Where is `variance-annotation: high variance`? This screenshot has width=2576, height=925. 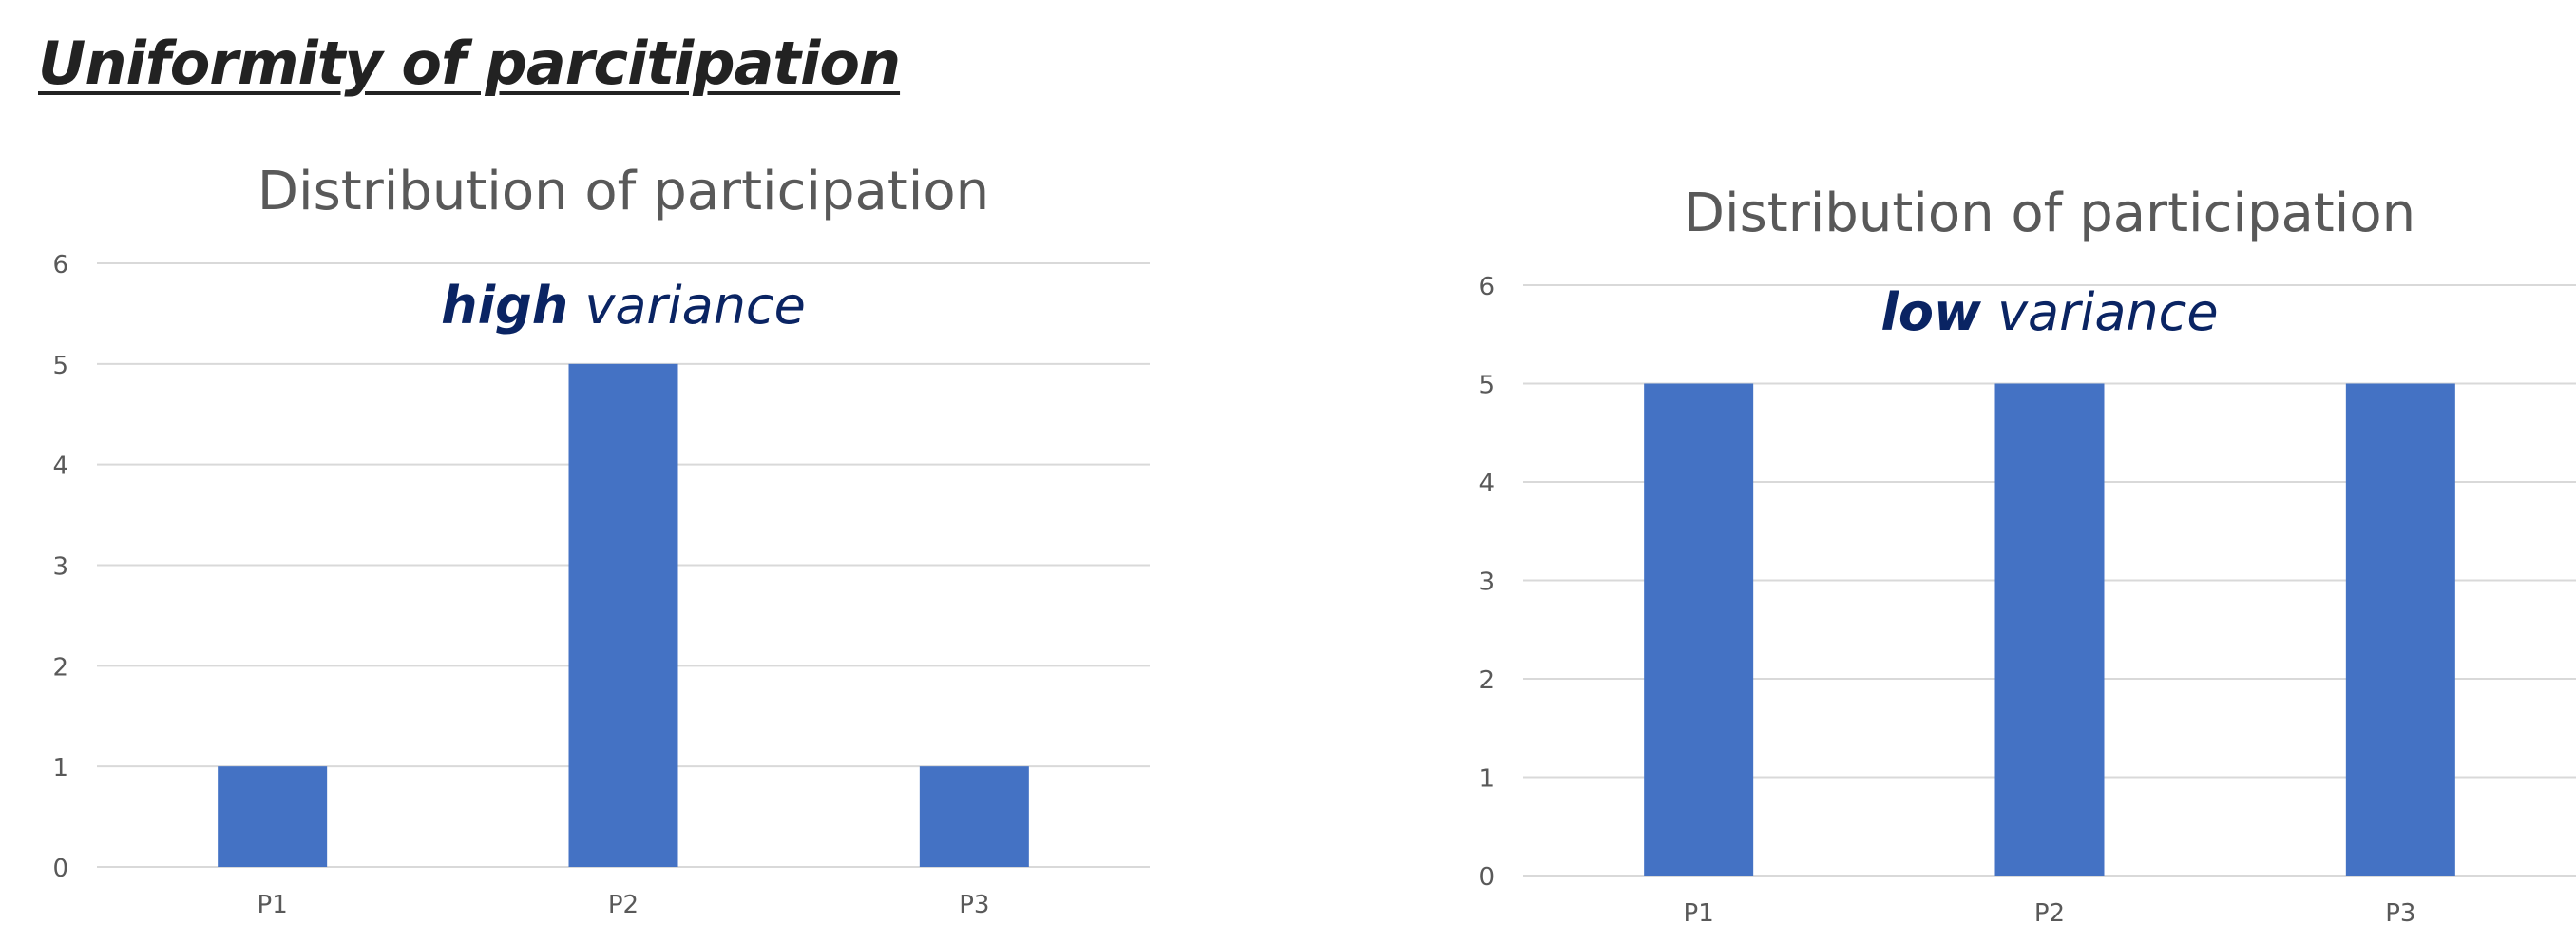 variance-annotation: high variance is located at coordinates (623, 306).